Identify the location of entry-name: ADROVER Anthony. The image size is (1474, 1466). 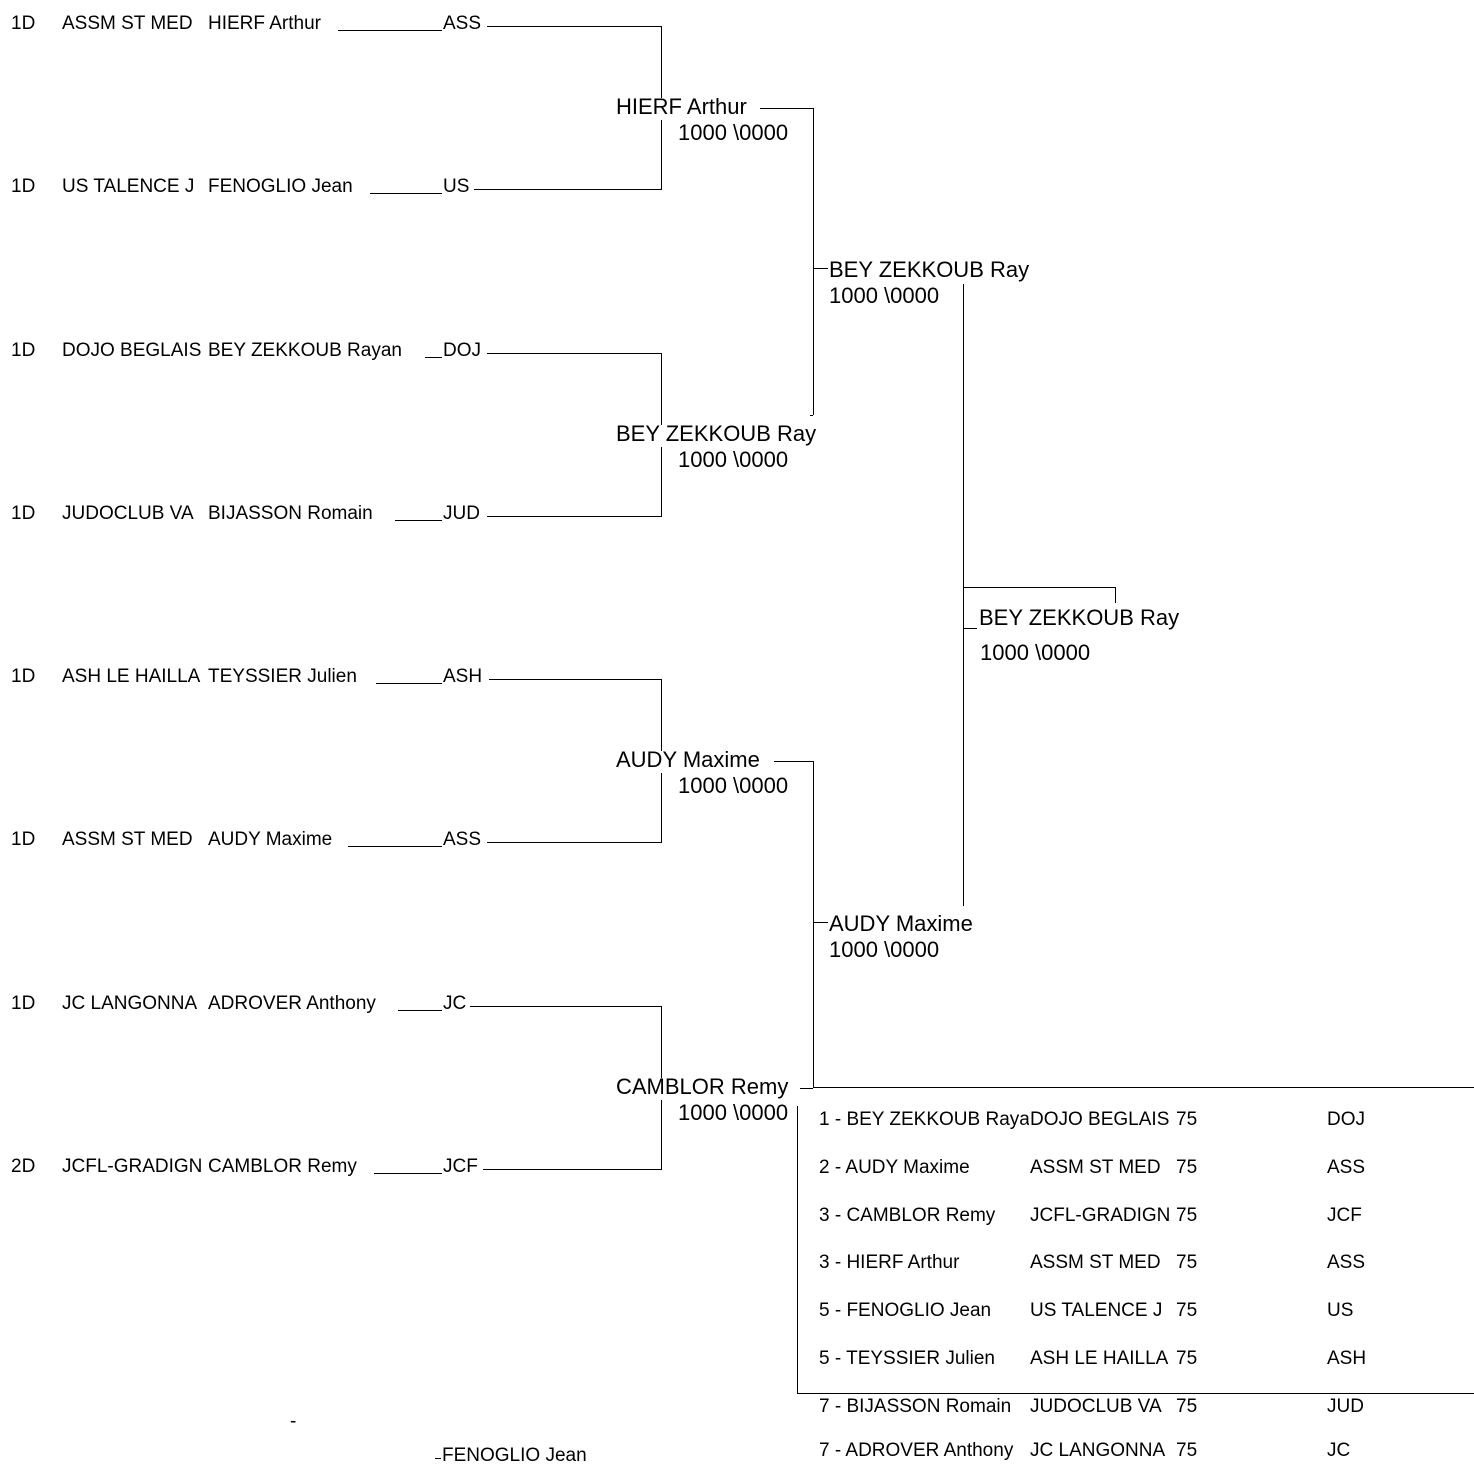
(292, 1003).